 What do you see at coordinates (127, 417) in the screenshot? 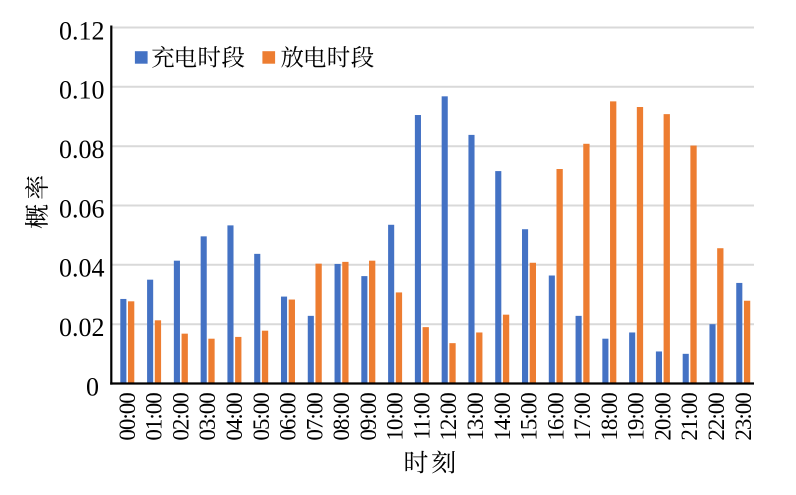
I see `svg-text: 00:00` at bounding box center [127, 417].